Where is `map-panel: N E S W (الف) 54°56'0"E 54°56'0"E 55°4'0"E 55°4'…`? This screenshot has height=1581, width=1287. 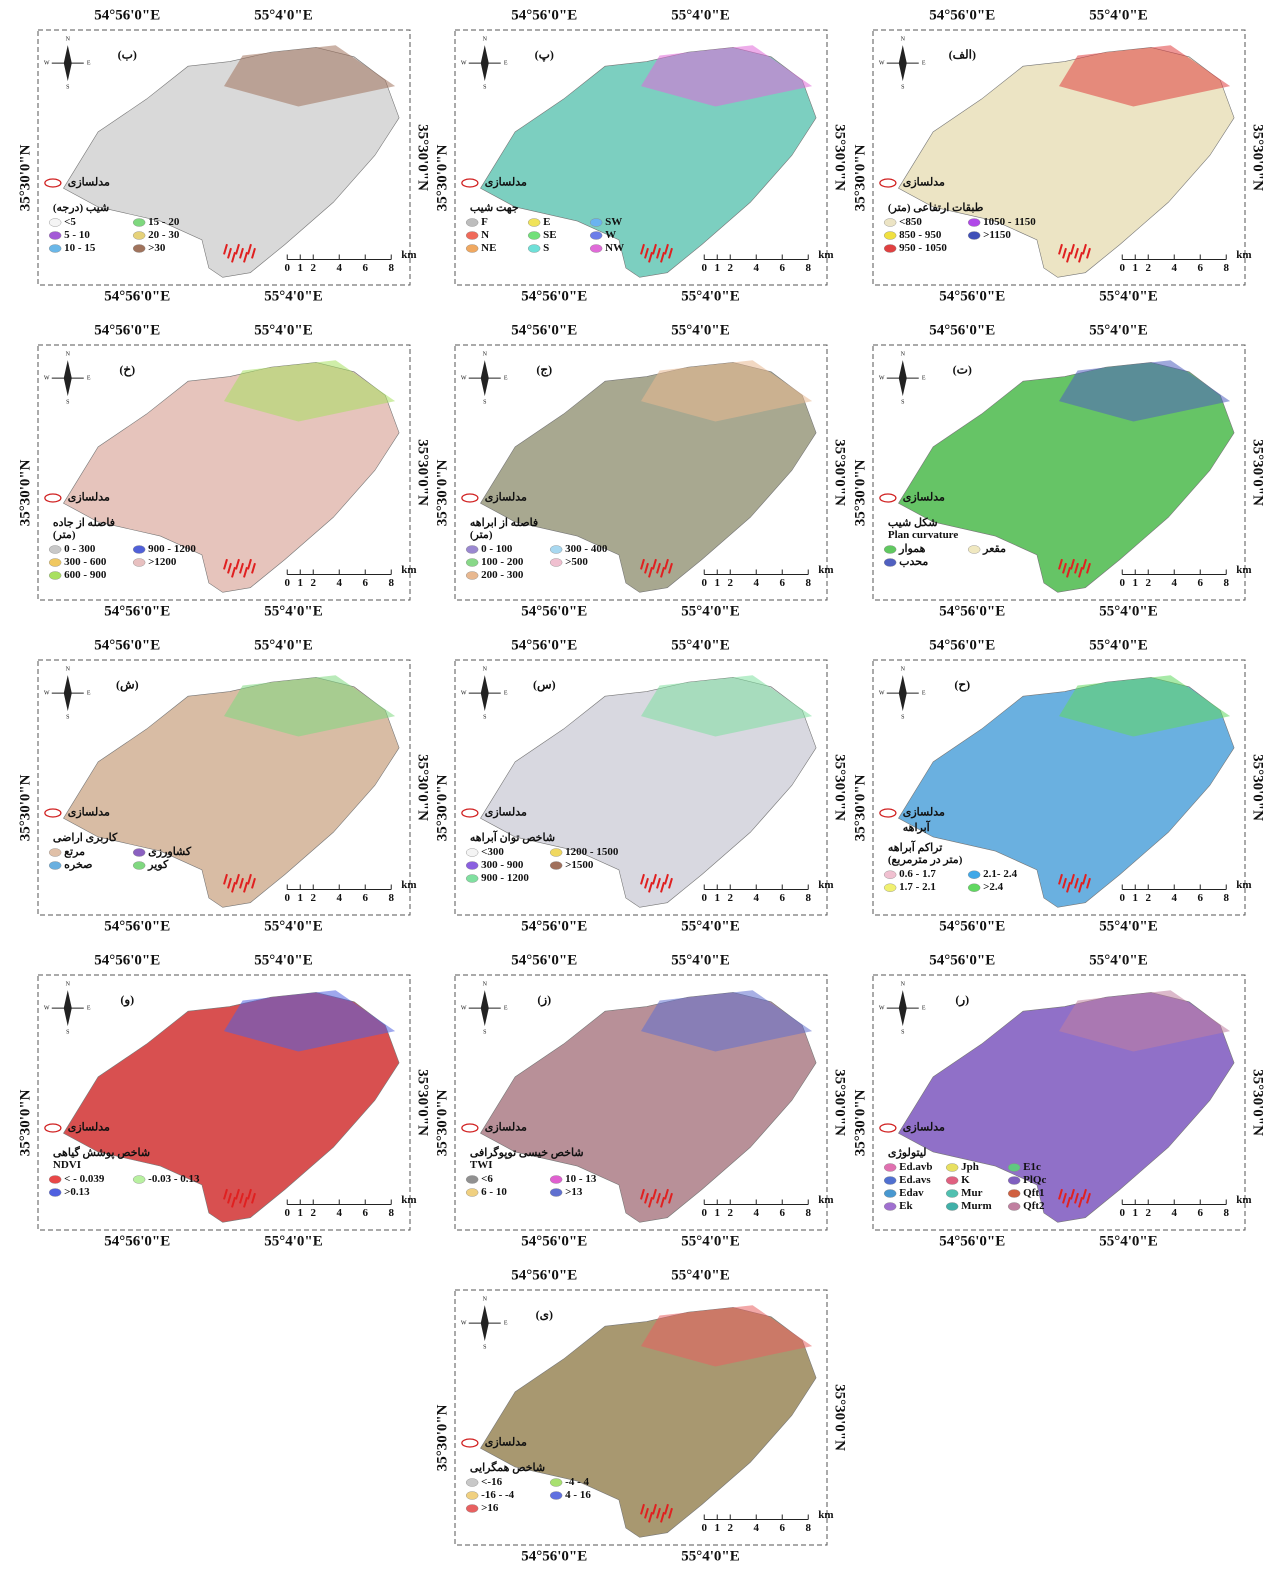 map-panel: N E S W (الف) 54°56'0"E 54°56'0"E 55°4'0"E 55°4'… is located at coordinates (1058, 155).